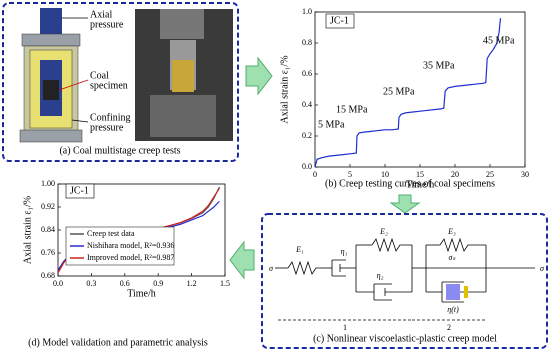  Describe the element at coordinates (315, 174) in the screenshot. I see `x-tick-label: 0` at that location.